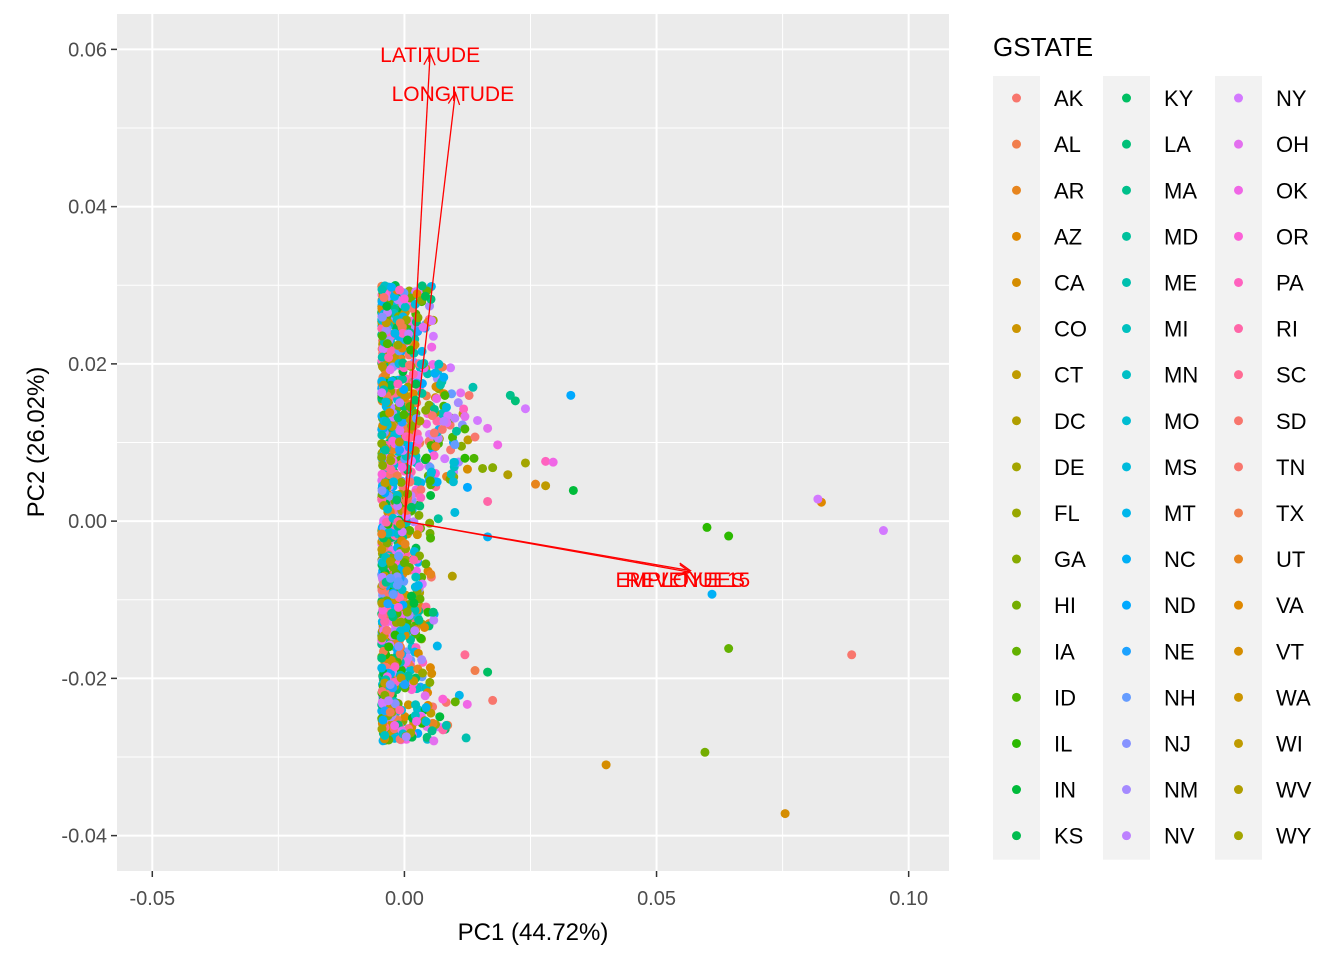 Image resolution: width=1344 pixels, height=960 pixels. What do you see at coordinates (1238, 605) in the screenshot?
I see `legend-key-va` at bounding box center [1238, 605].